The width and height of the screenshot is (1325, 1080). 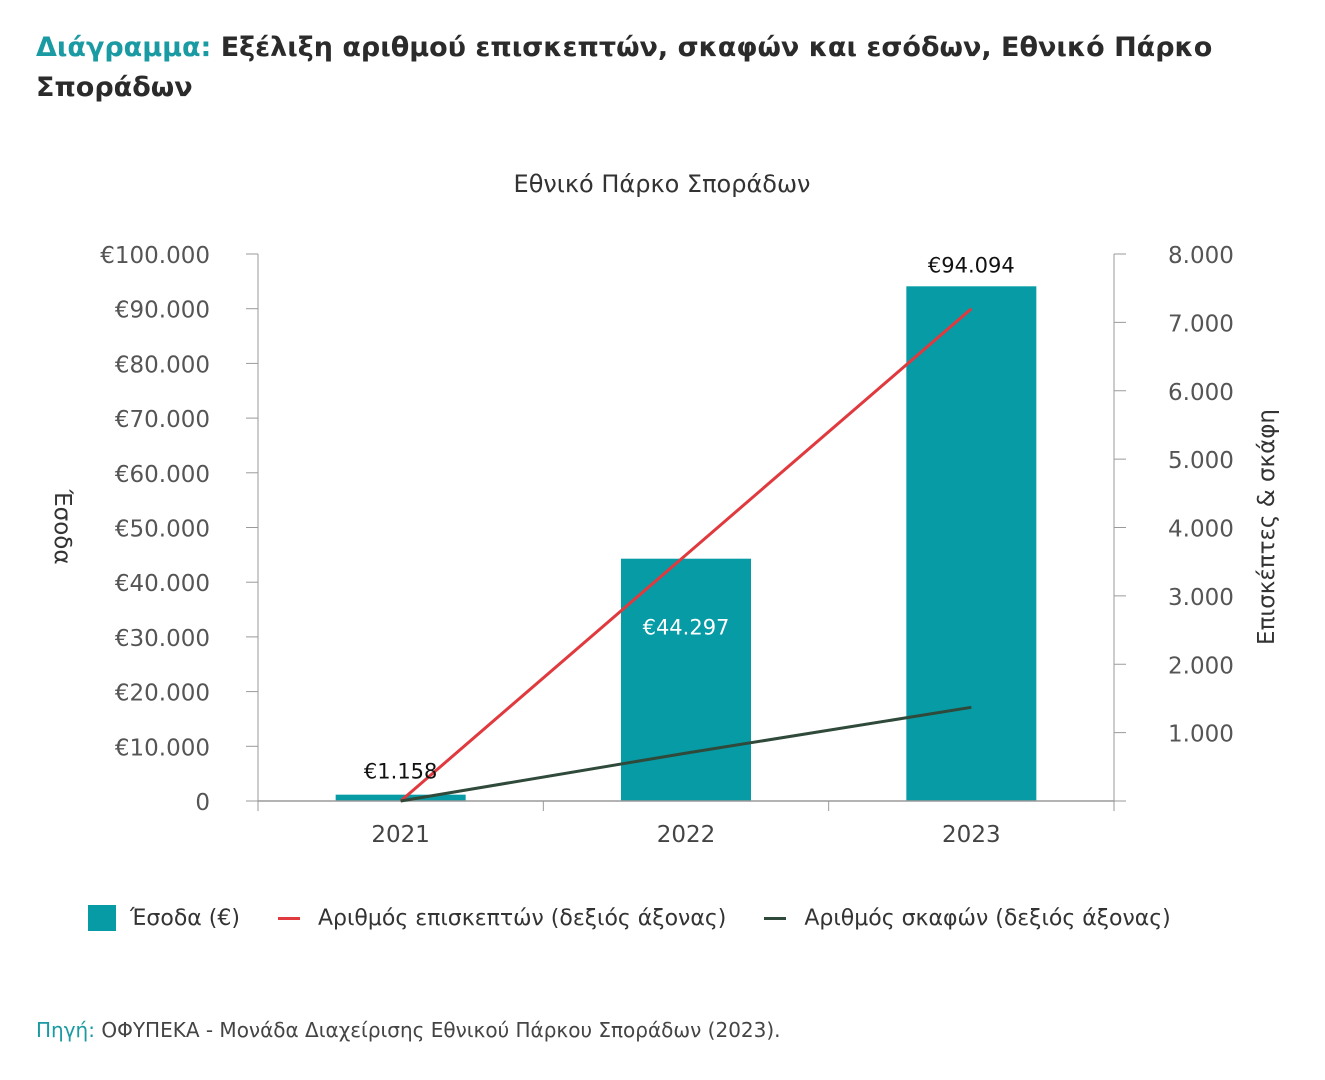 What do you see at coordinates (162, 475) in the screenshot?
I see `left-axis-tick-label: €60.000` at bounding box center [162, 475].